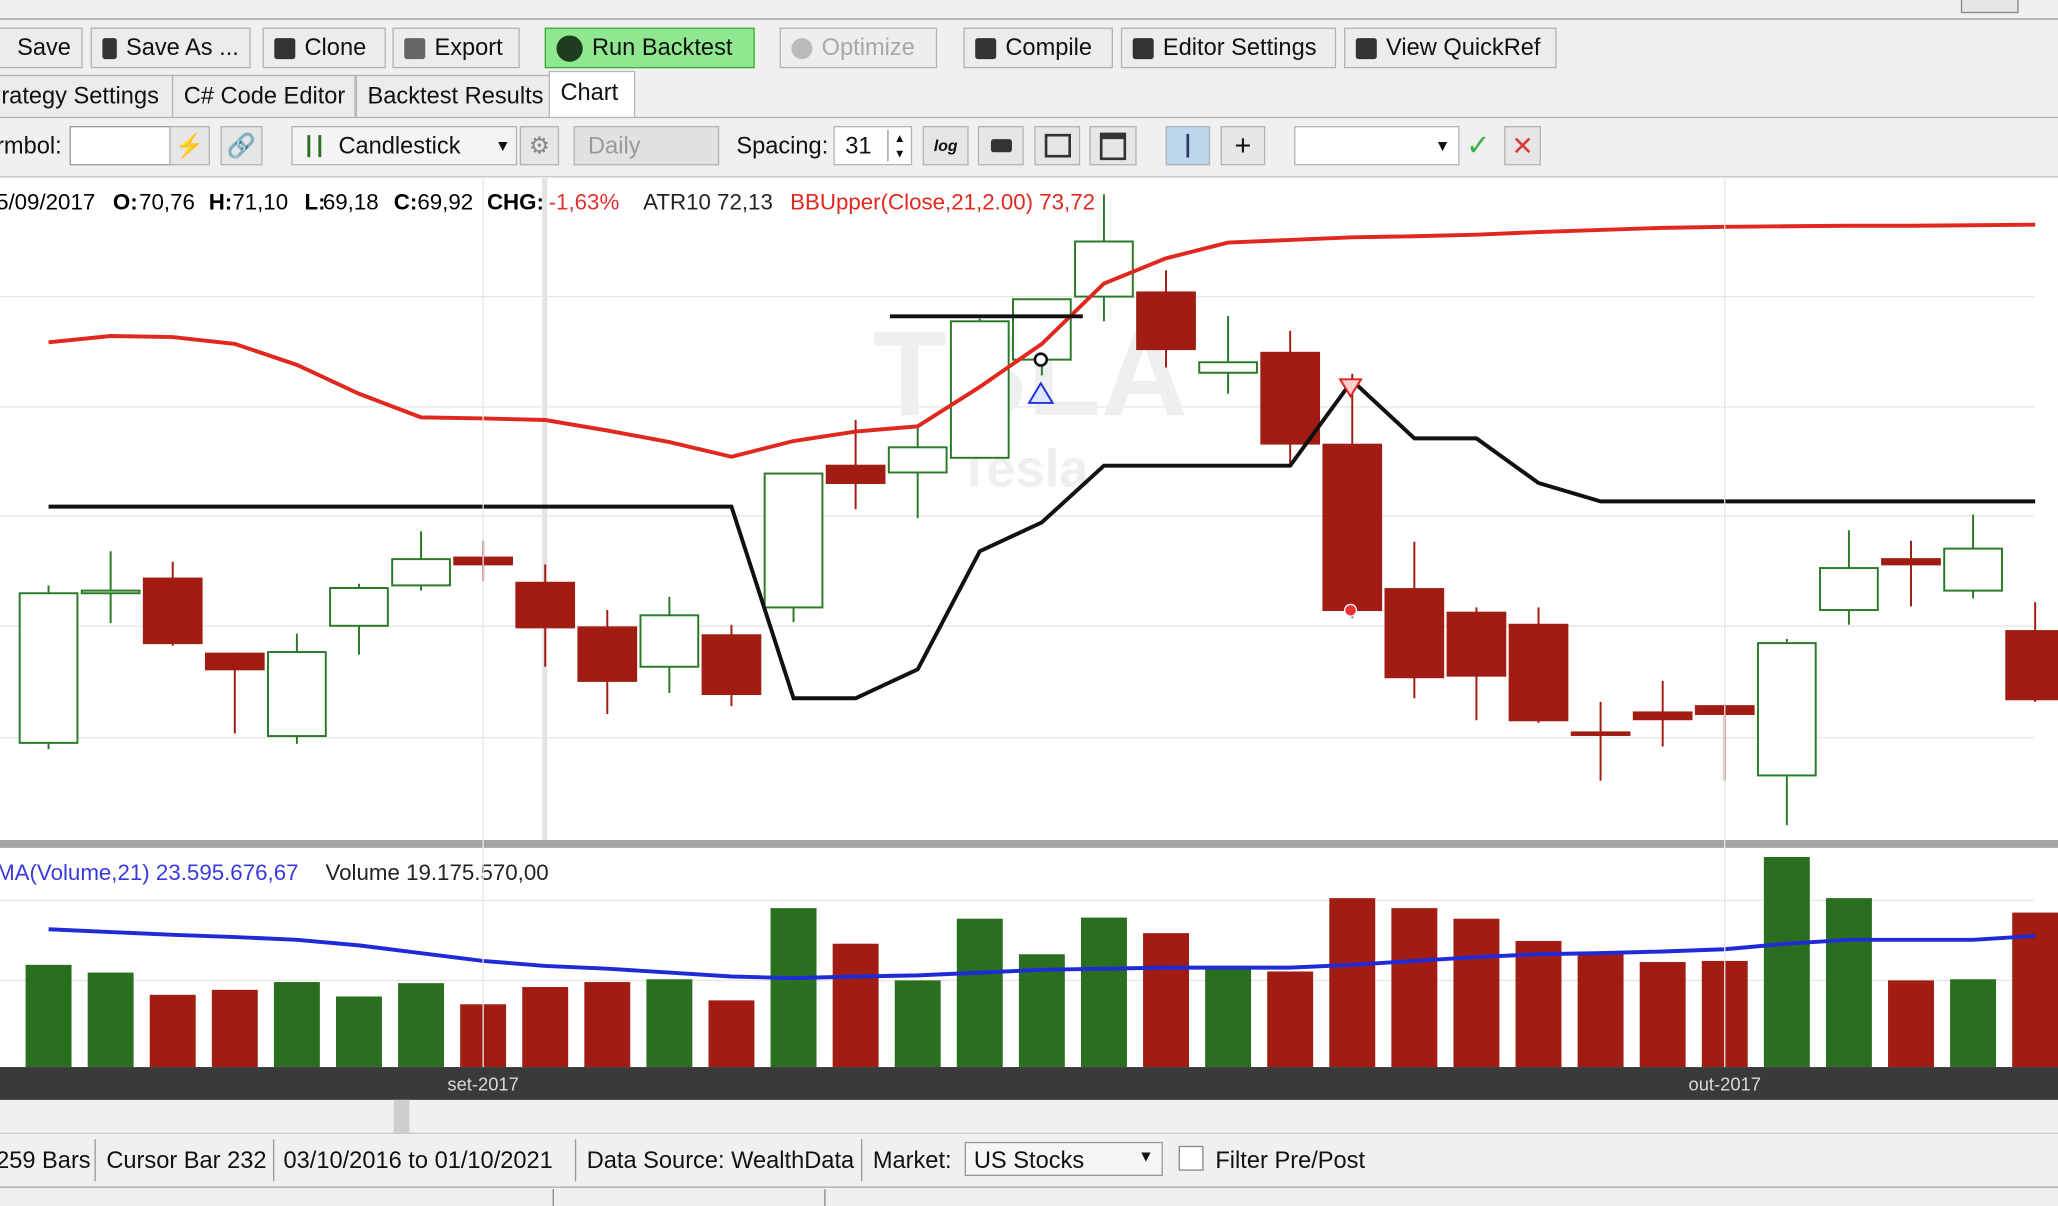 This screenshot has height=1206, width=2058. I want to click on indicator: MA(Volume,21) 23.595.676,67, so click(149, 872).